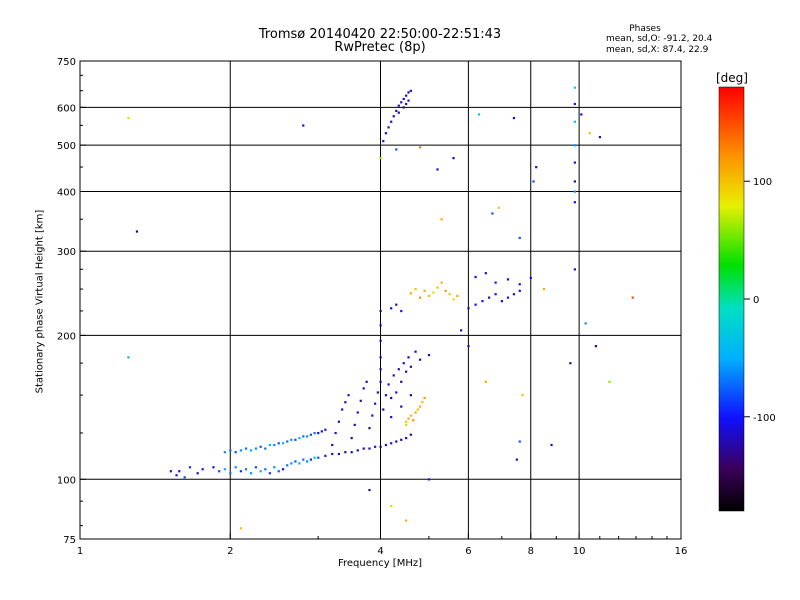 This screenshot has width=800, height=600. What do you see at coordinates (657, 50) in the screenshot?
I see `phases-x-mode-stats: mean, sd,X: 87.4, 22.9` at bounding box center [657, 50].